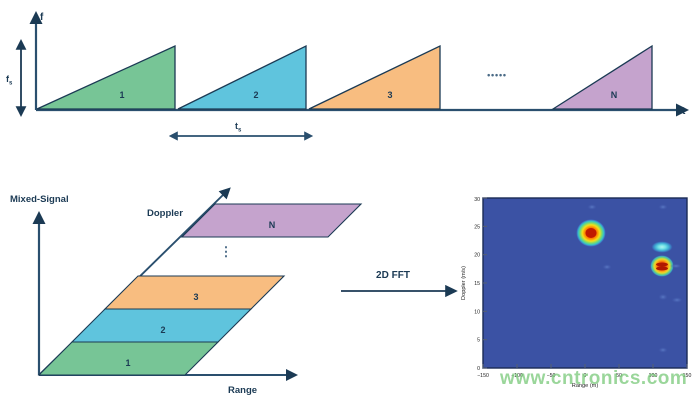 The width and height of the screenshot is (699, 402). Describe the element at coordinates (272, 225) in the screenshot. I see `cube-slice-label-n: N` at that location.